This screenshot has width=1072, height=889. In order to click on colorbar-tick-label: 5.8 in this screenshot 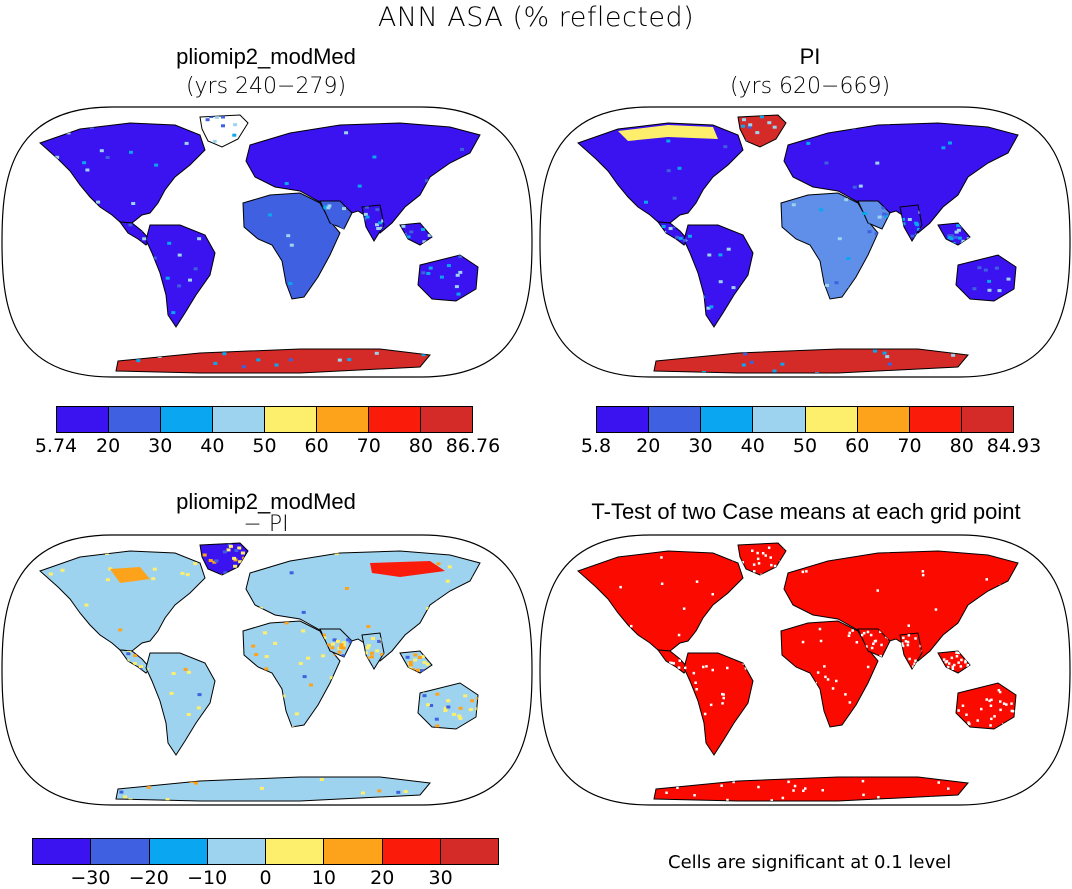, I will do `click(596, 446)`.